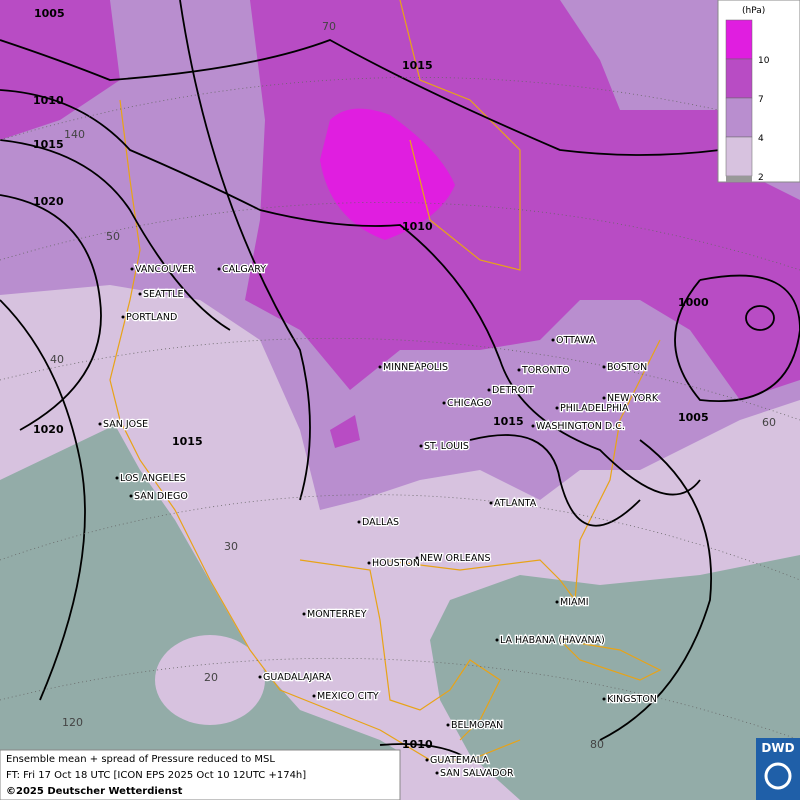 The width and height of the screenshot is (800, 804). I want to click on isobar-label: 1020, so click(48, 429).